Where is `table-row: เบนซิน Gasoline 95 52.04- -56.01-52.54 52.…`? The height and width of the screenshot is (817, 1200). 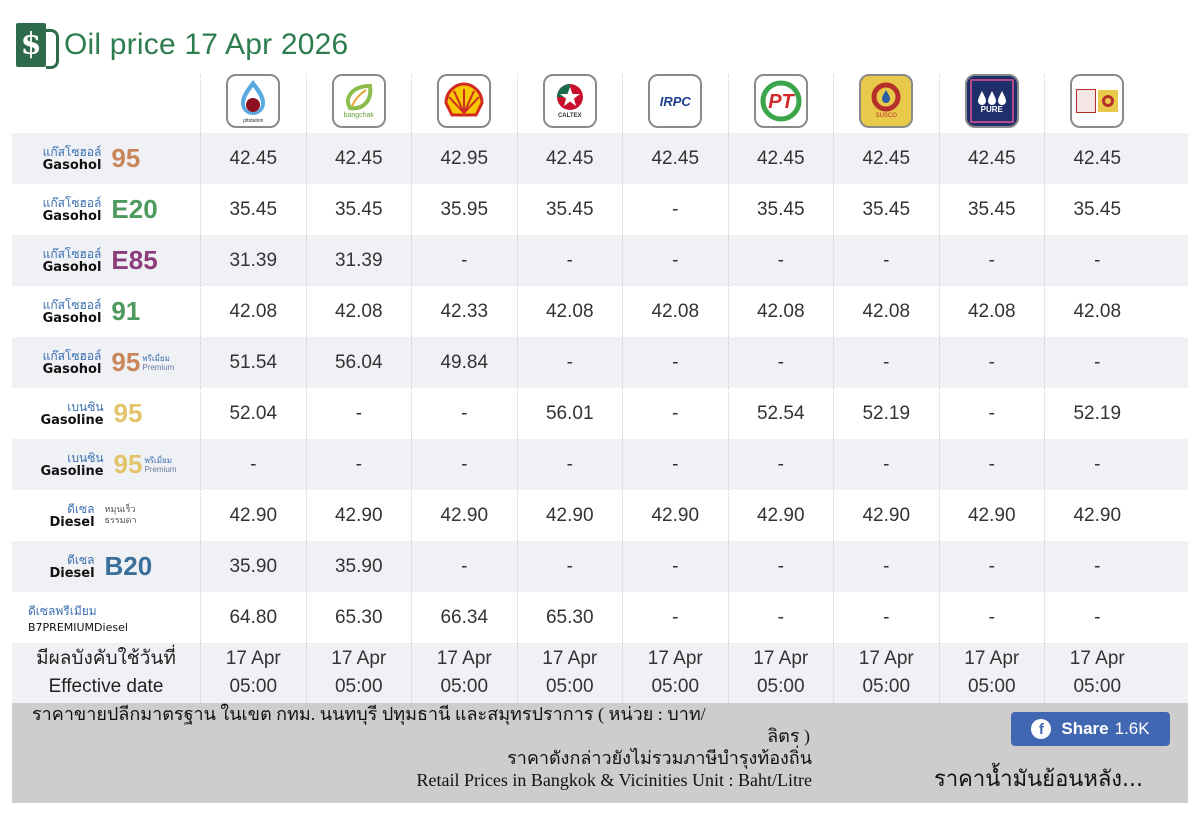
table-row: เบนซิน Gasoline 95 52.04- -56.01-52.54 52.… is located at coordinates (600, 413).